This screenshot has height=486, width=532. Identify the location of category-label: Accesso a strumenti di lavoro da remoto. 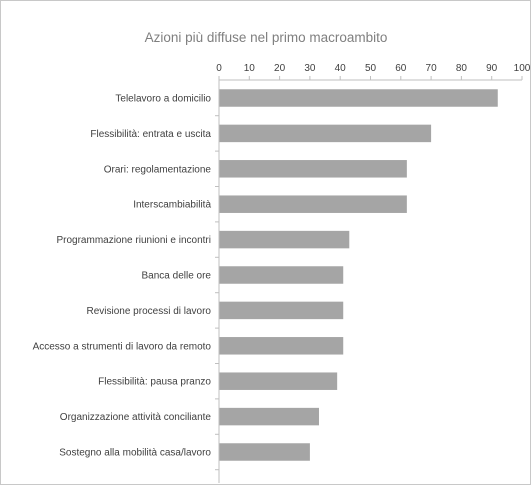
(122, 346).